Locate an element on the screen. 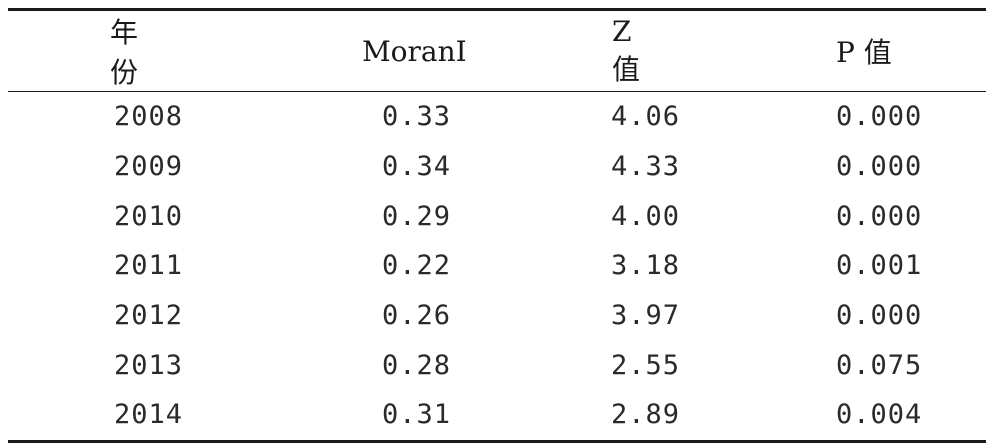 This screenshot has width=992, height=443. table-row: 2010 0.29 4.00 0.000 is located at coordinates (497, 216).